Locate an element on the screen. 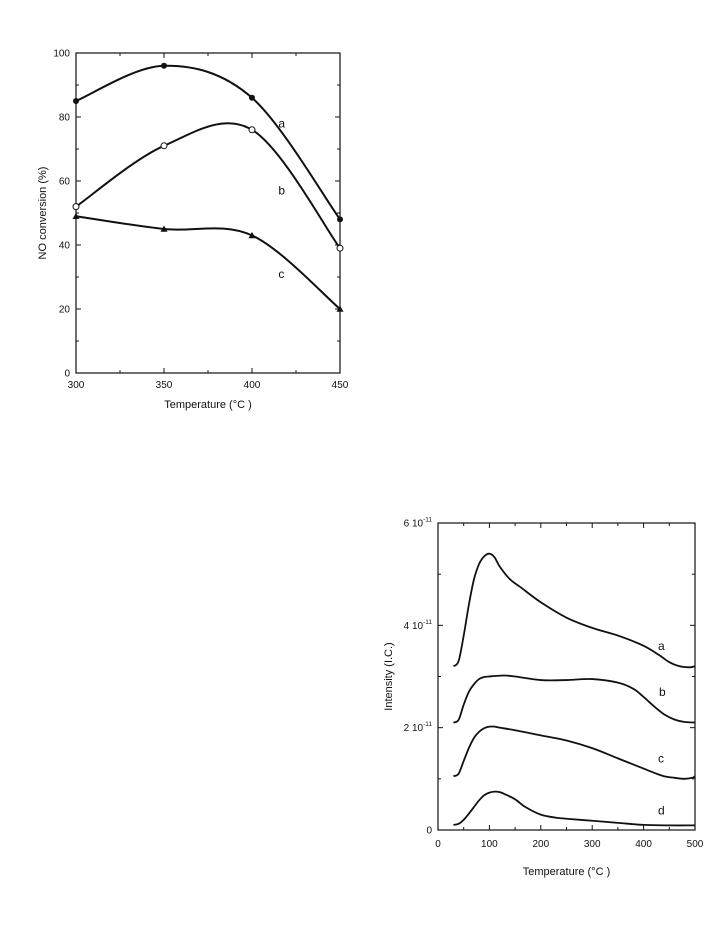 This screenshot has width=724, height=949. chart1-series-line-a is located at coordinates (208, 142).